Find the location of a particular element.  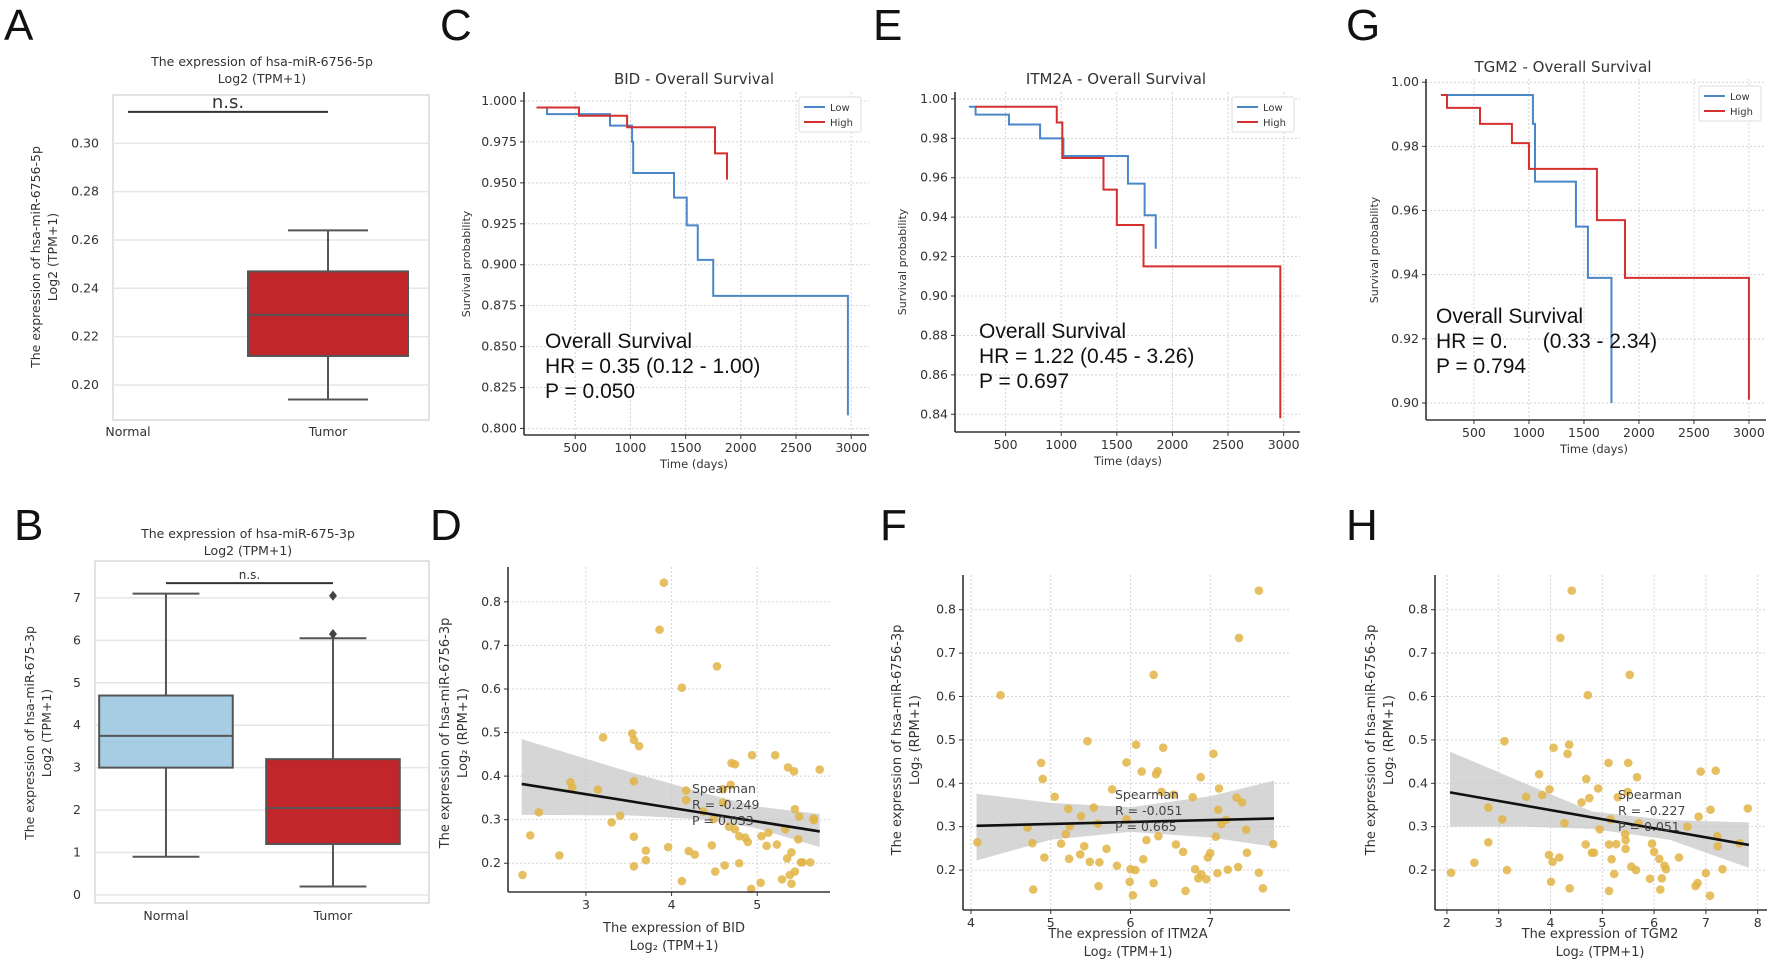

x-tick-label: 1000 is located at coordinates (1061, 444).